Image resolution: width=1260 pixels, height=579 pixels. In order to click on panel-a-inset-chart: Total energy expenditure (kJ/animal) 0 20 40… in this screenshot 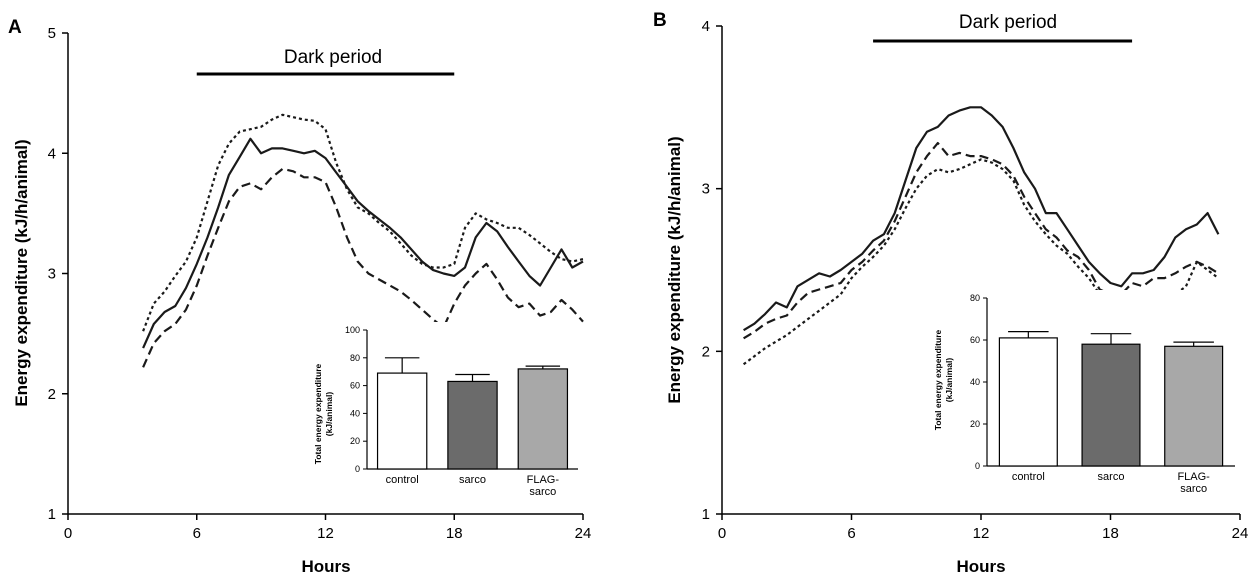, I will do `click(443, 416)`.